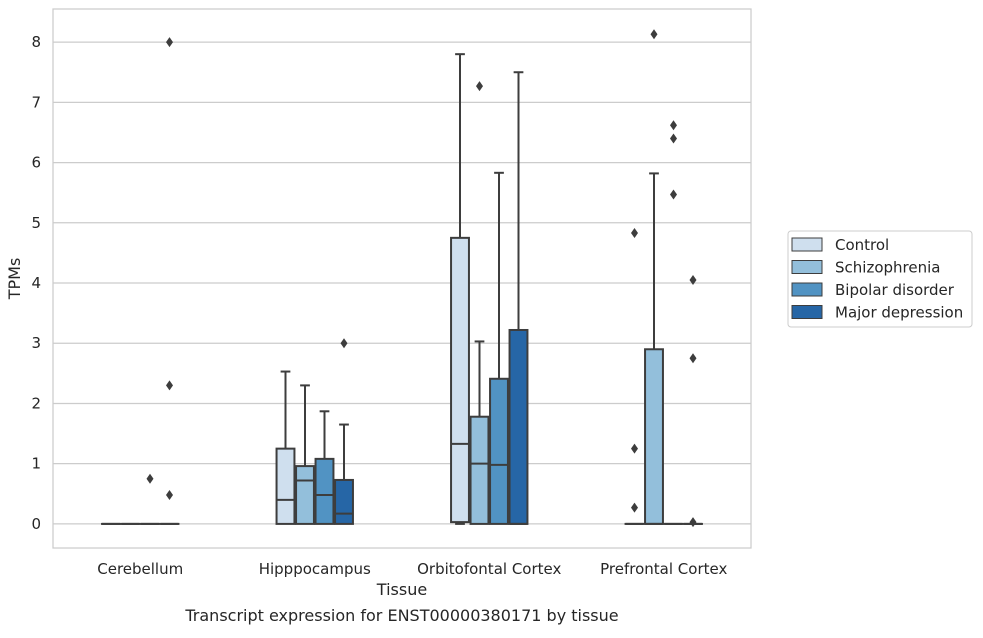  I want to click on x-tick-label: Prefrontal Cortex, so click(663, 569).